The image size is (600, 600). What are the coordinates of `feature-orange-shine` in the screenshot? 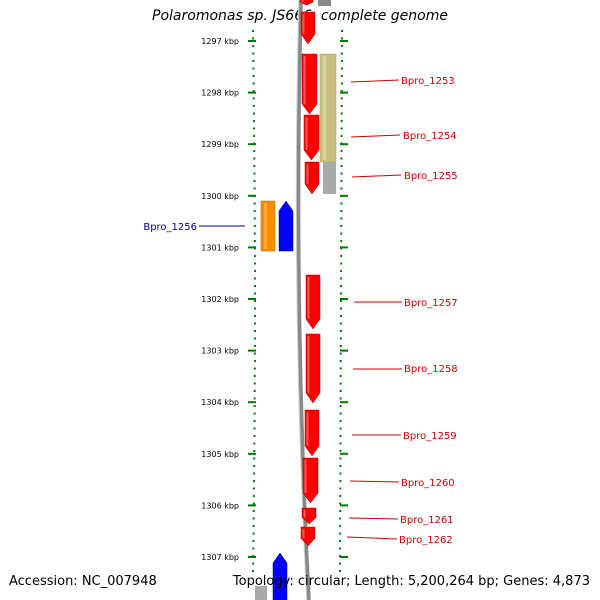 It's located at (265, 226).